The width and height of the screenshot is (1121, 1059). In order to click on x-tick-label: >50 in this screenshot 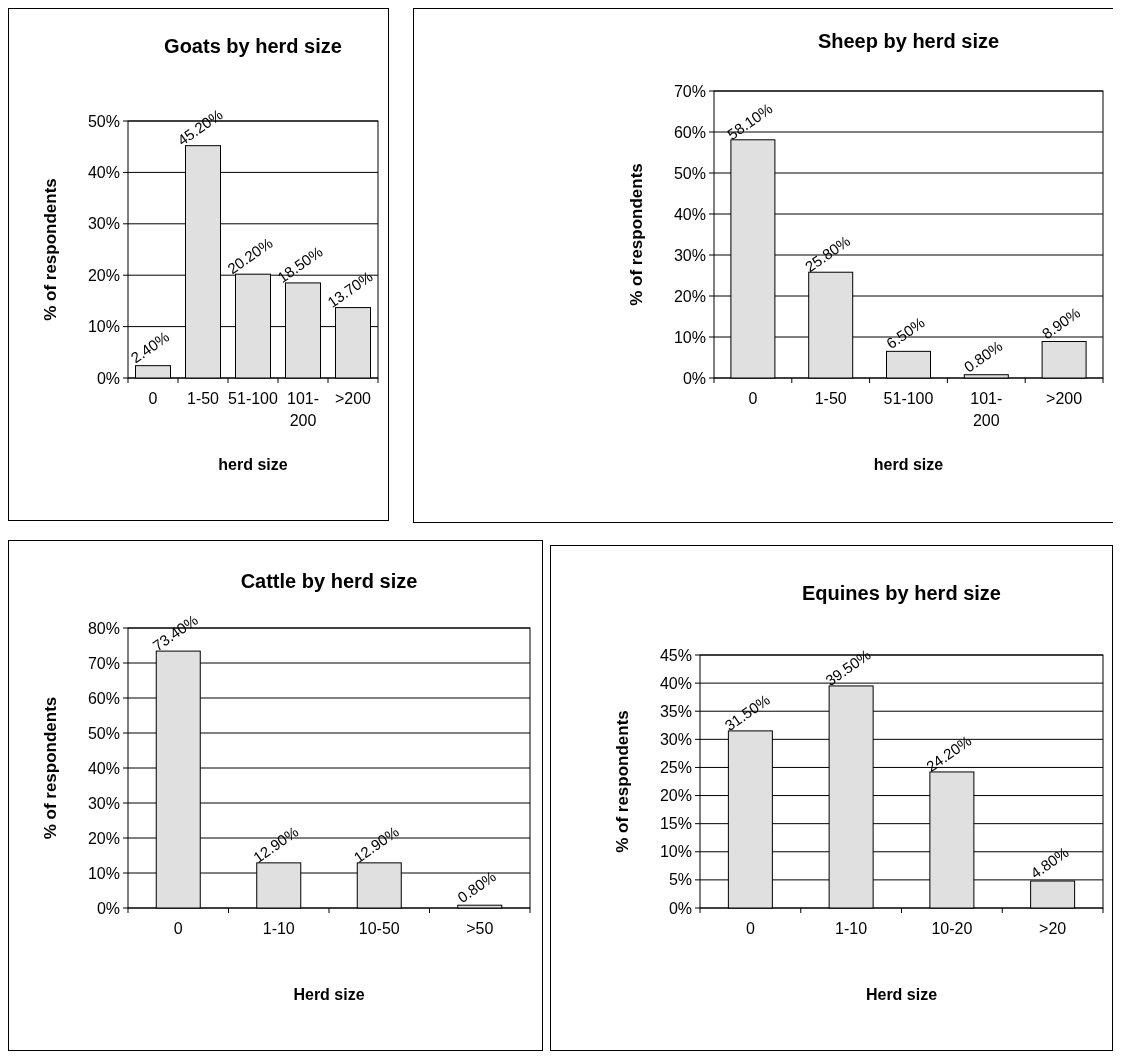, I will do `click(480, 928)`.